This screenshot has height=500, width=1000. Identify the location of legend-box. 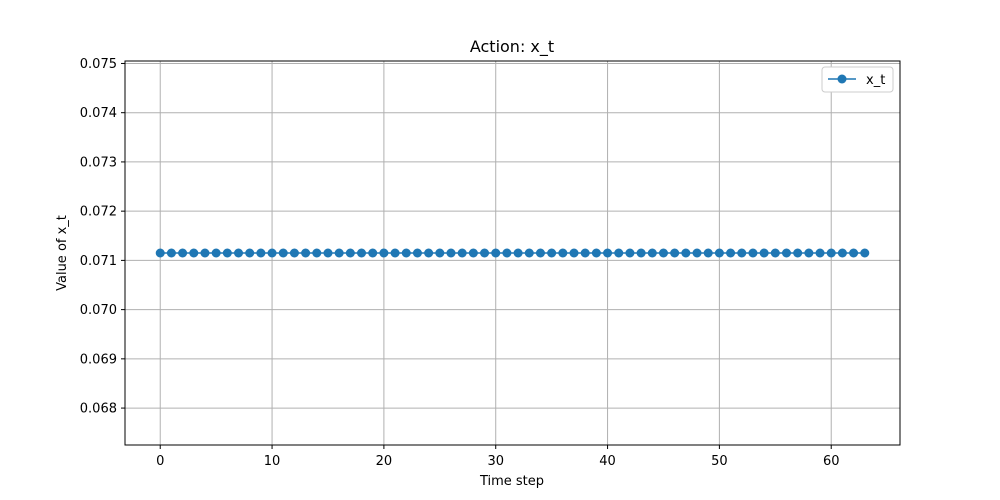
(857, 79).